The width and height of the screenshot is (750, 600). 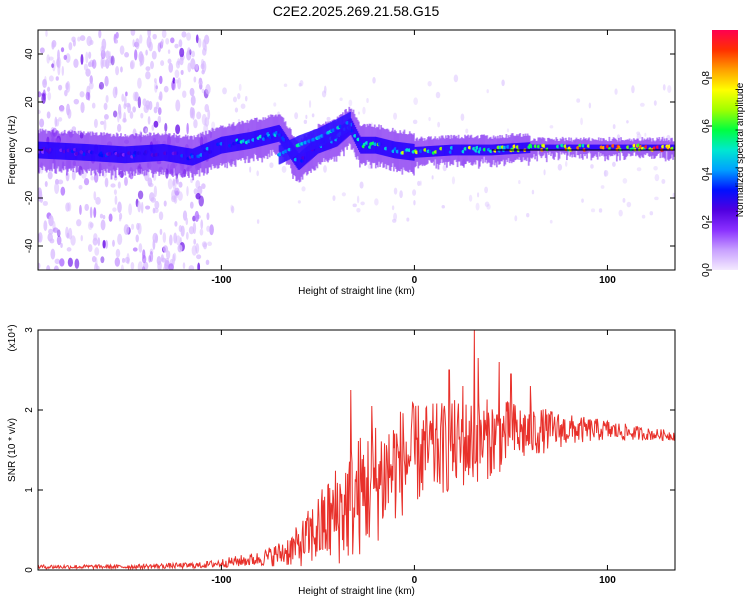 What do you see at coordinates (29, 330) in the screenshot?
I see `y-tick-label: 3` at bounding box center [29, 330].